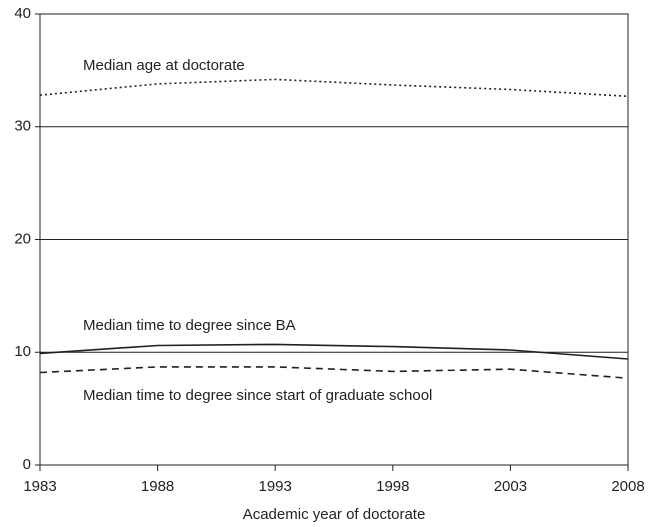 This screenshot has width=649, height=527. What do you see at coordinates (39, 486) in the screenshot?
I see `x-tick-label: 1983` at bounding box center [39, 486].